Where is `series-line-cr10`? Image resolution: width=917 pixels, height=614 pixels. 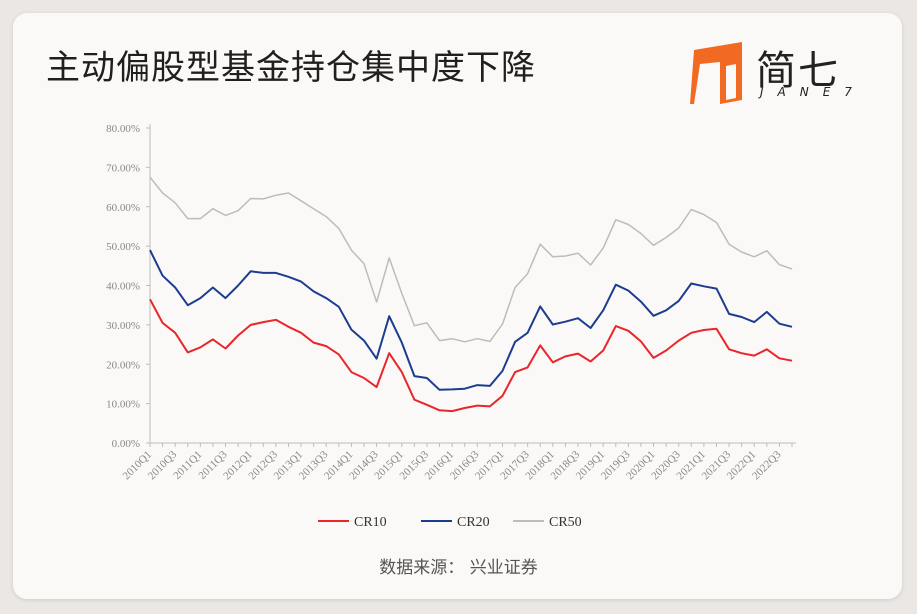
series-line-cr10 is located at coordinates (471, 355).